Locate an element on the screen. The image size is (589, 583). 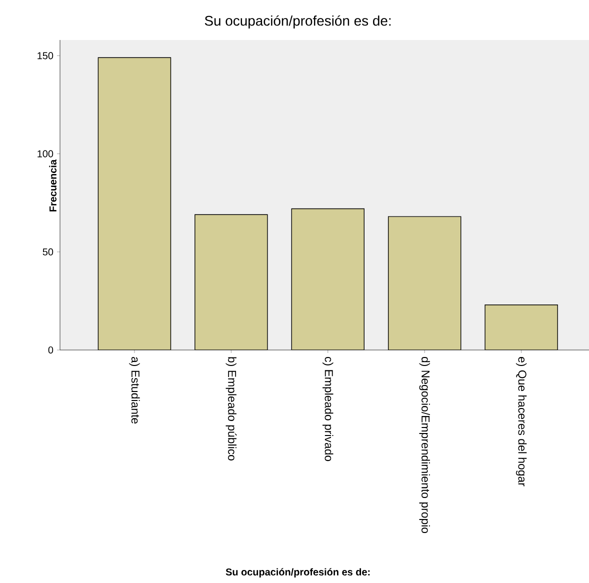
y-tick-label: 100 is located at coordinates (46, 154).